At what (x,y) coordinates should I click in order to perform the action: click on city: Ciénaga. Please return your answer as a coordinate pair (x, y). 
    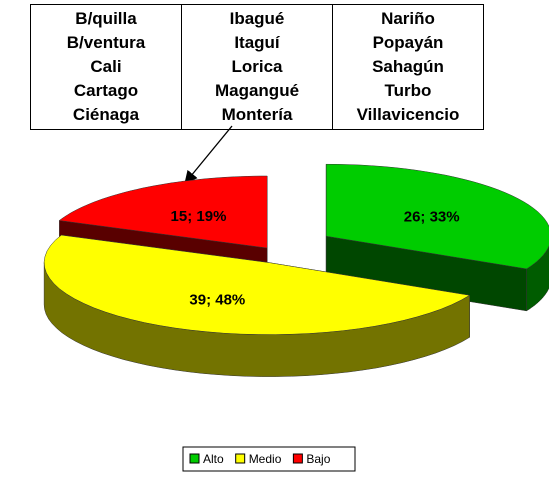
    Looking at the image, I should click on (106, 114).